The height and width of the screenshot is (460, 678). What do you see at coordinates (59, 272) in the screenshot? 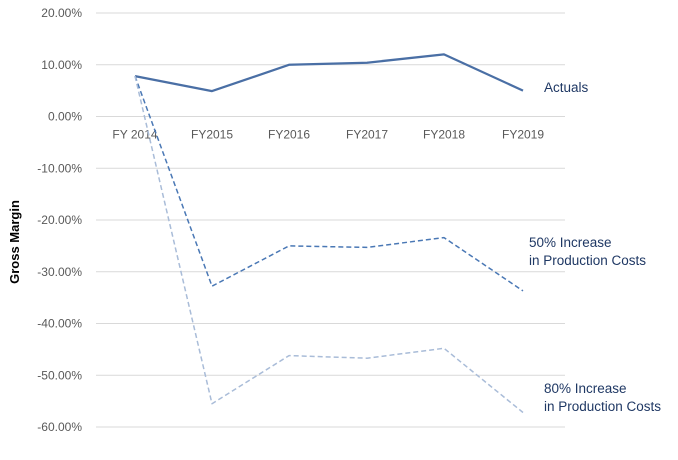
I see `y-tick-label: -30.00%` at bounding box center [59, 272].